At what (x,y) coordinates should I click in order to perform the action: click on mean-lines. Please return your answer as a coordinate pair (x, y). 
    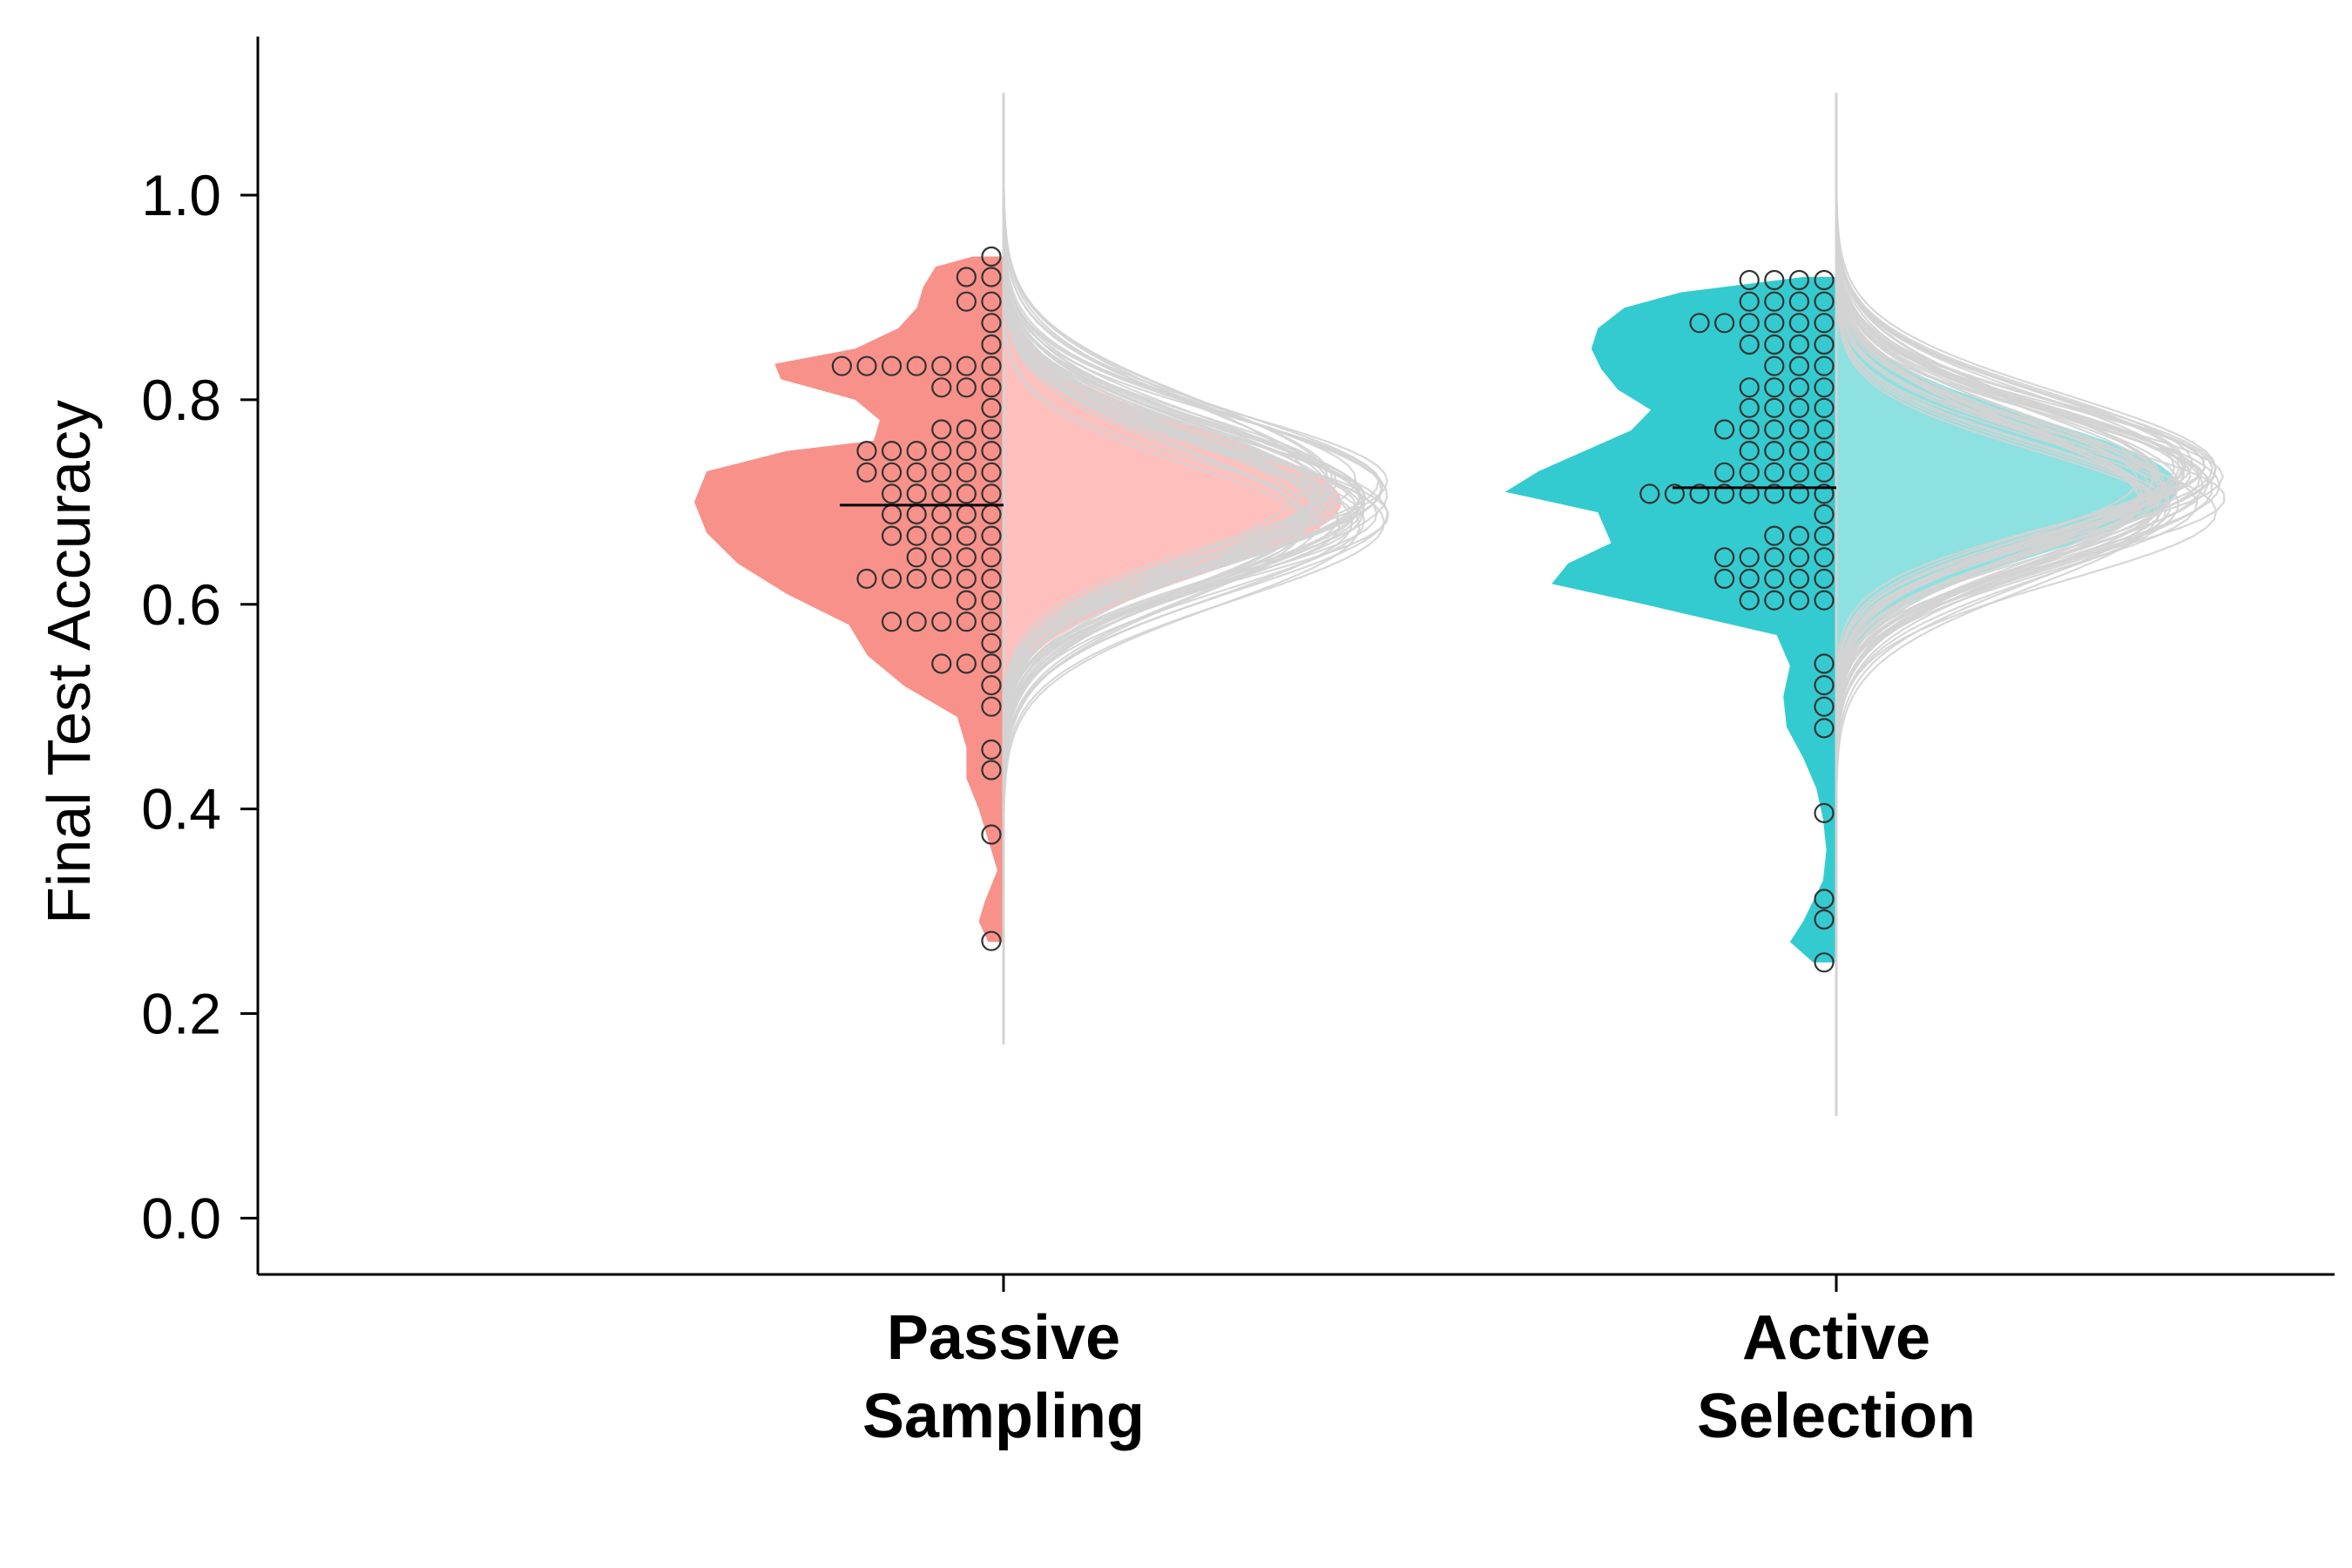
    Looking at the image, I should click on (1338, 496).